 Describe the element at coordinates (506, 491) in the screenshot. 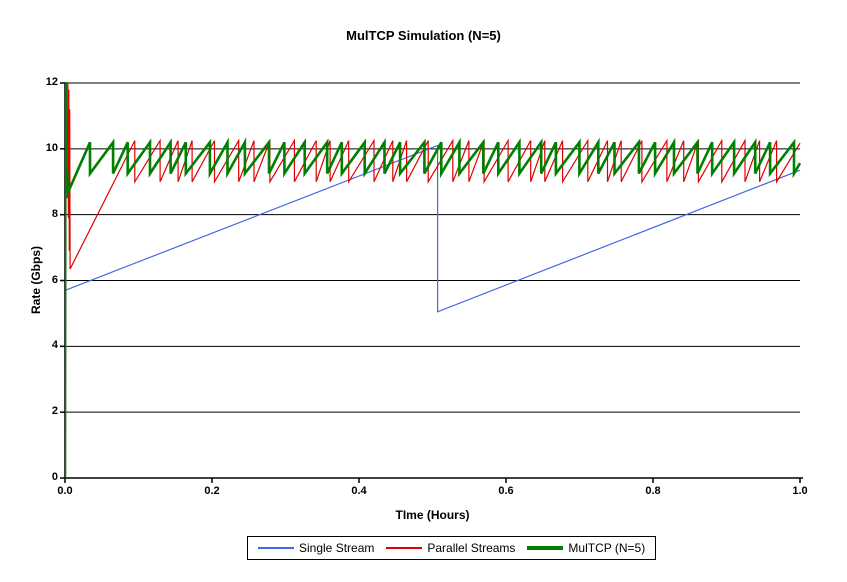

I see `x-tick-label-0.6: 0.6` at that location.